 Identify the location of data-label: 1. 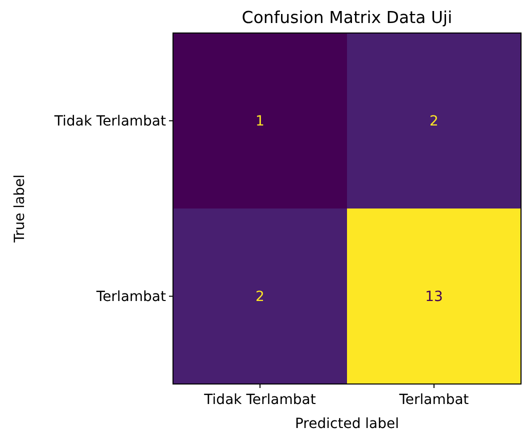
(260, 122).